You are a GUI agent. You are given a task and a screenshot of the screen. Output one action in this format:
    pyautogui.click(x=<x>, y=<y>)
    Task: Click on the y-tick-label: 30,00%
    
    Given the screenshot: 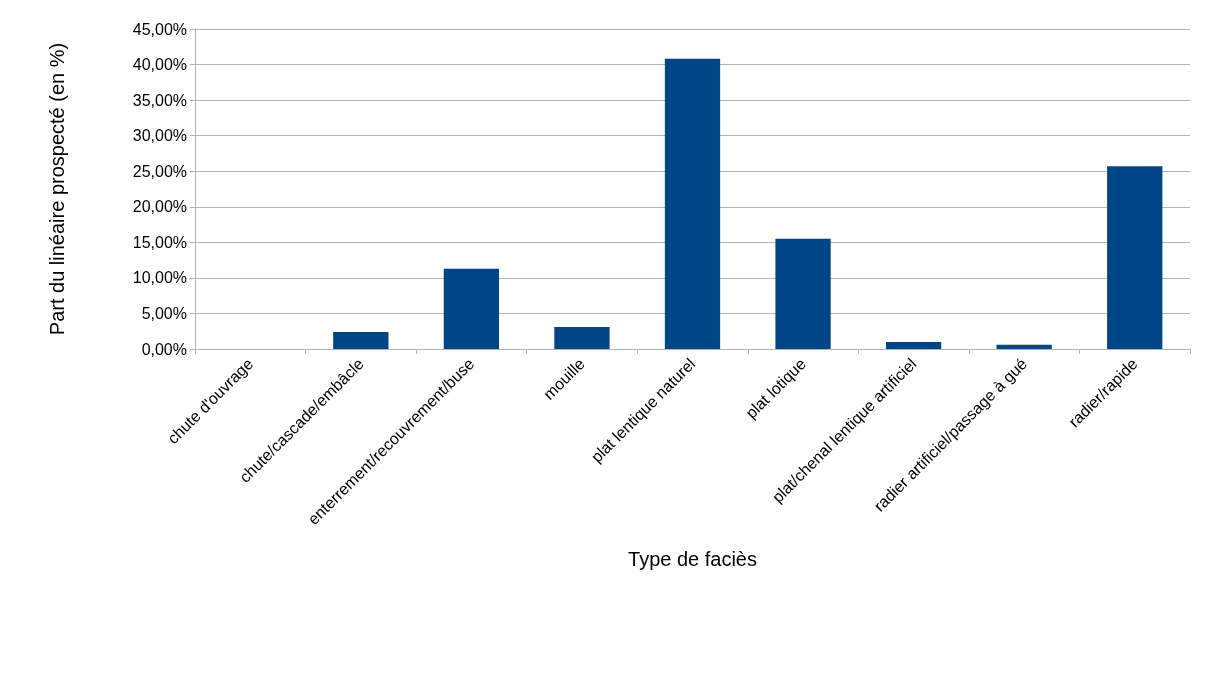 What is the action you would take?
    pyautogui.click(x=159, y=136)
    